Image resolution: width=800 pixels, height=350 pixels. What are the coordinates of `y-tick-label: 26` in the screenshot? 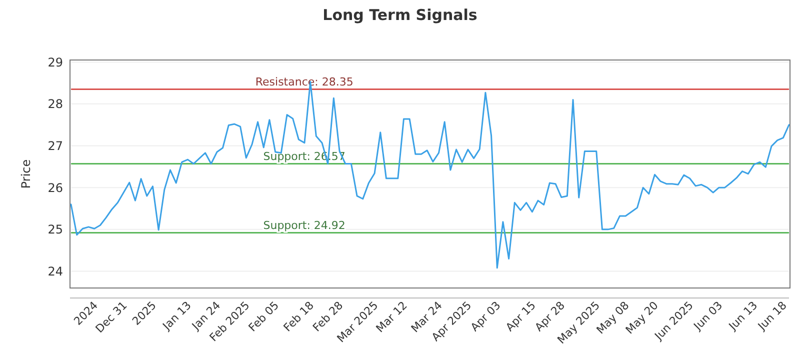 It's located at (55, 187).